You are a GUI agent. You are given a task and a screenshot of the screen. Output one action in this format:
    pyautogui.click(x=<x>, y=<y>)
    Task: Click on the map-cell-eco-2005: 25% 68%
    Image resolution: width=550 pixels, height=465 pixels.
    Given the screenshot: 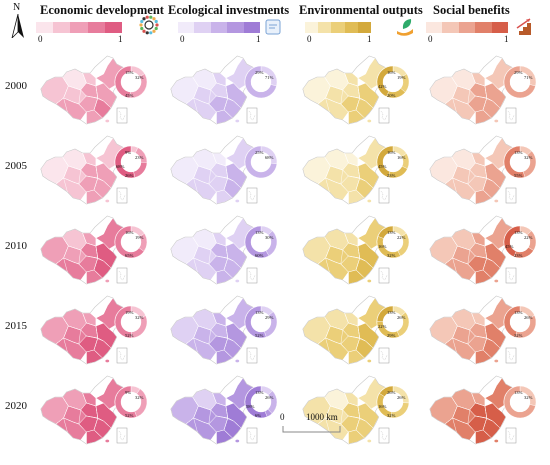 What is the action you would take?
    pyautogui.click(x=222, y=171)
    